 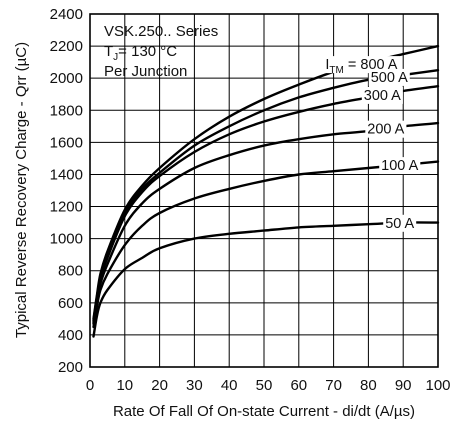 What do you see at coordinates (66, 110) in the screenshot?
I see `y-tick-label: 1800` at bounding box center [66, 110].